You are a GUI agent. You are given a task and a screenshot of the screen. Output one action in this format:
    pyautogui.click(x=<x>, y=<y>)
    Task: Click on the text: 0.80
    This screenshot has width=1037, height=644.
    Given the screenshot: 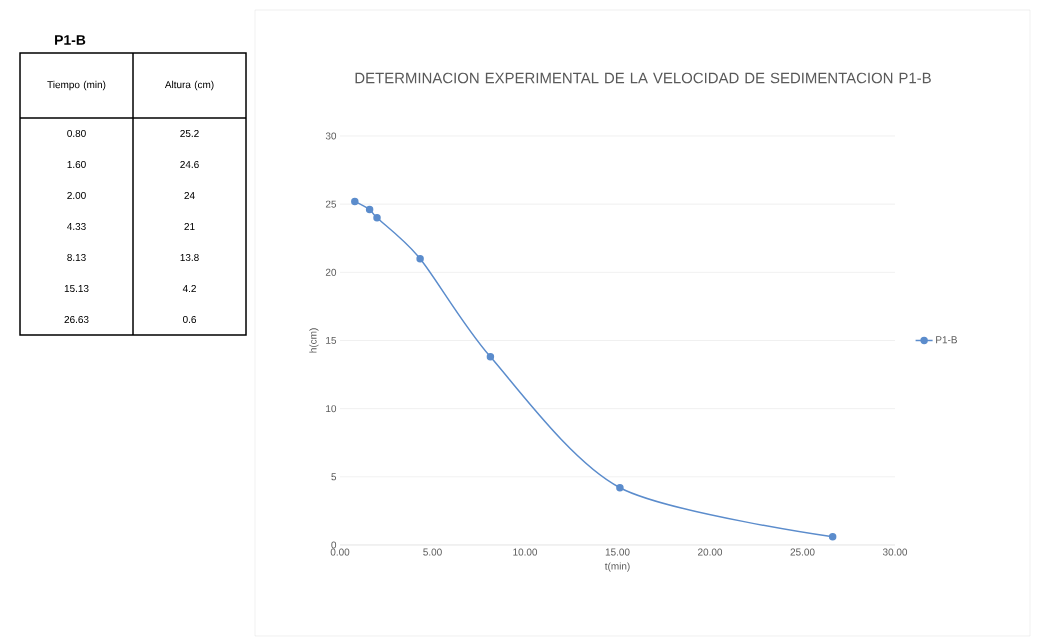 What is the action you would take?
    pyautogui.click(x=76, y=133)
    